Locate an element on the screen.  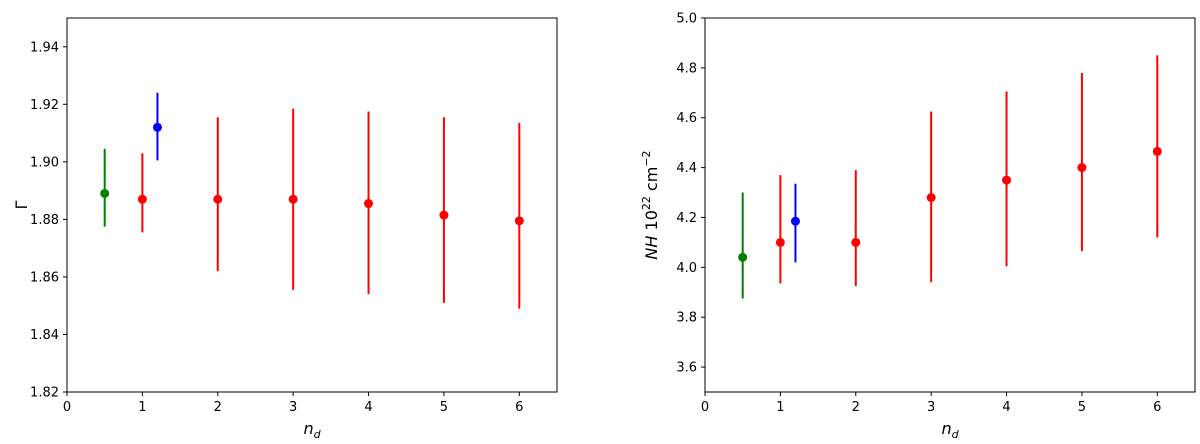
y-tick-label: 1.84 is located at coordinates (44, 335).